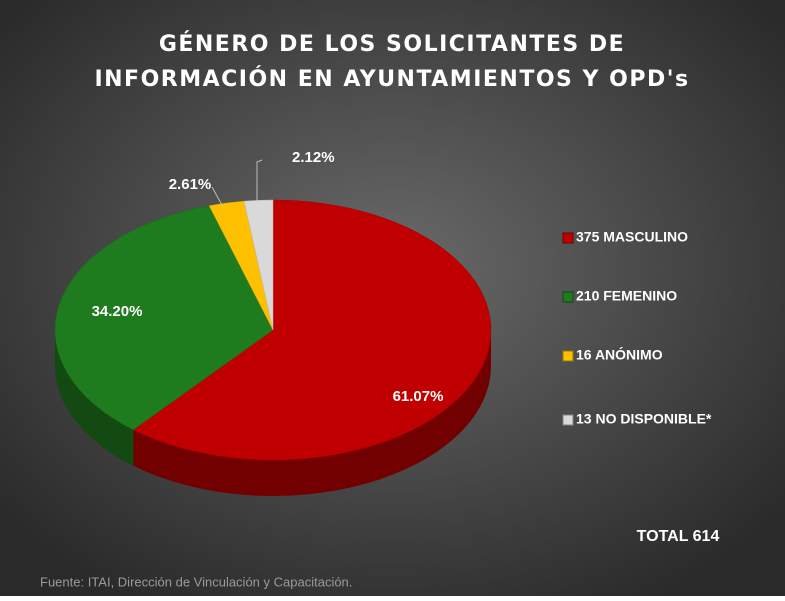  I want to click on data-label: 61.07%, so click(418, 396).